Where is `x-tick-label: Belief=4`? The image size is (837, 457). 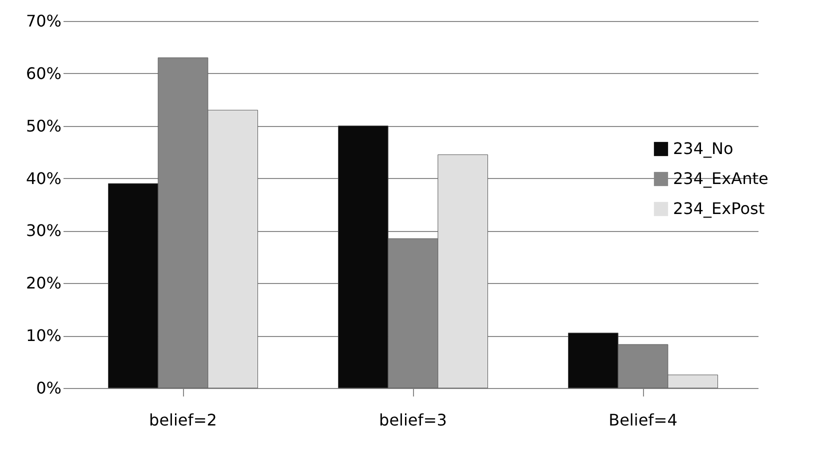
x-tick-label: Belief=4 is located at coordinates (643, 420).